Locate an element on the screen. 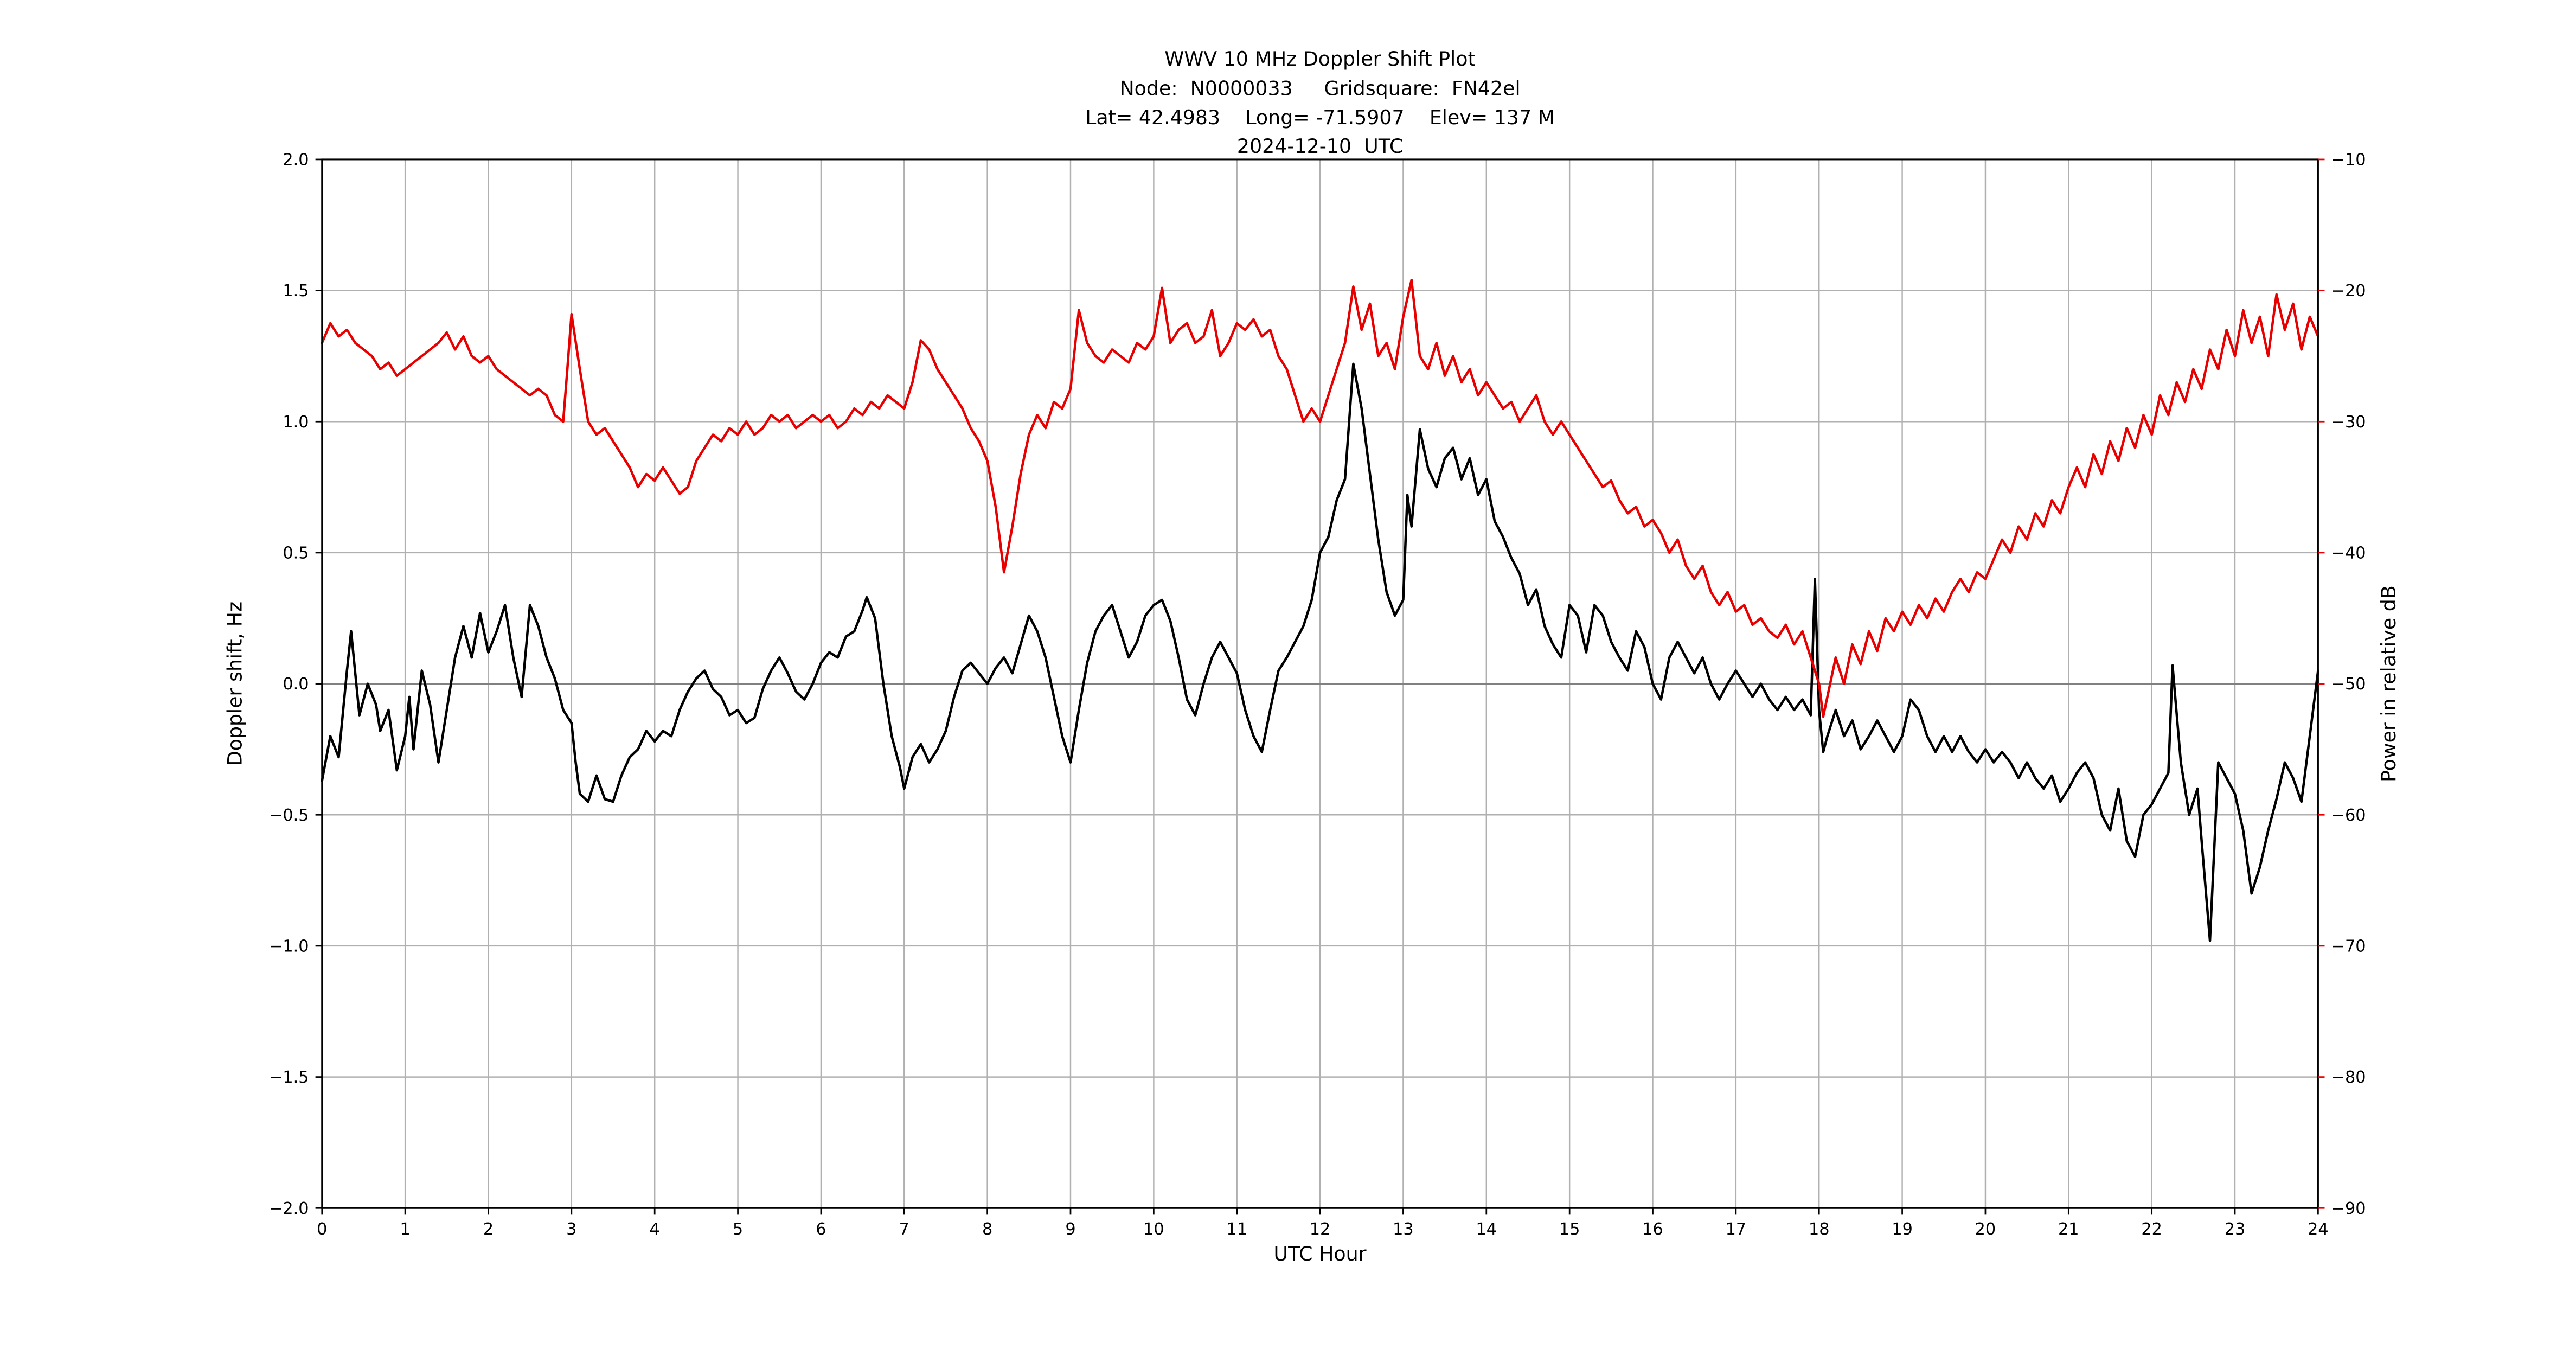 The height and width of the screenshot is (1356, 2576). svg-text: 8 is located at coordinates (987, 1229).